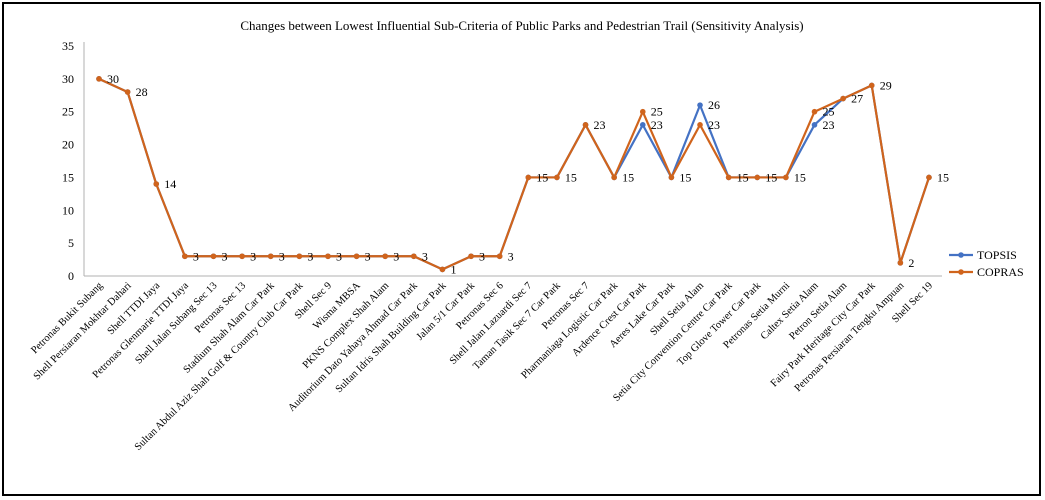 This screenshot has width=1045, height=500. Describe the element at coordinates (142, 92) in the screenshot. I see `data-label: 28` at that location.